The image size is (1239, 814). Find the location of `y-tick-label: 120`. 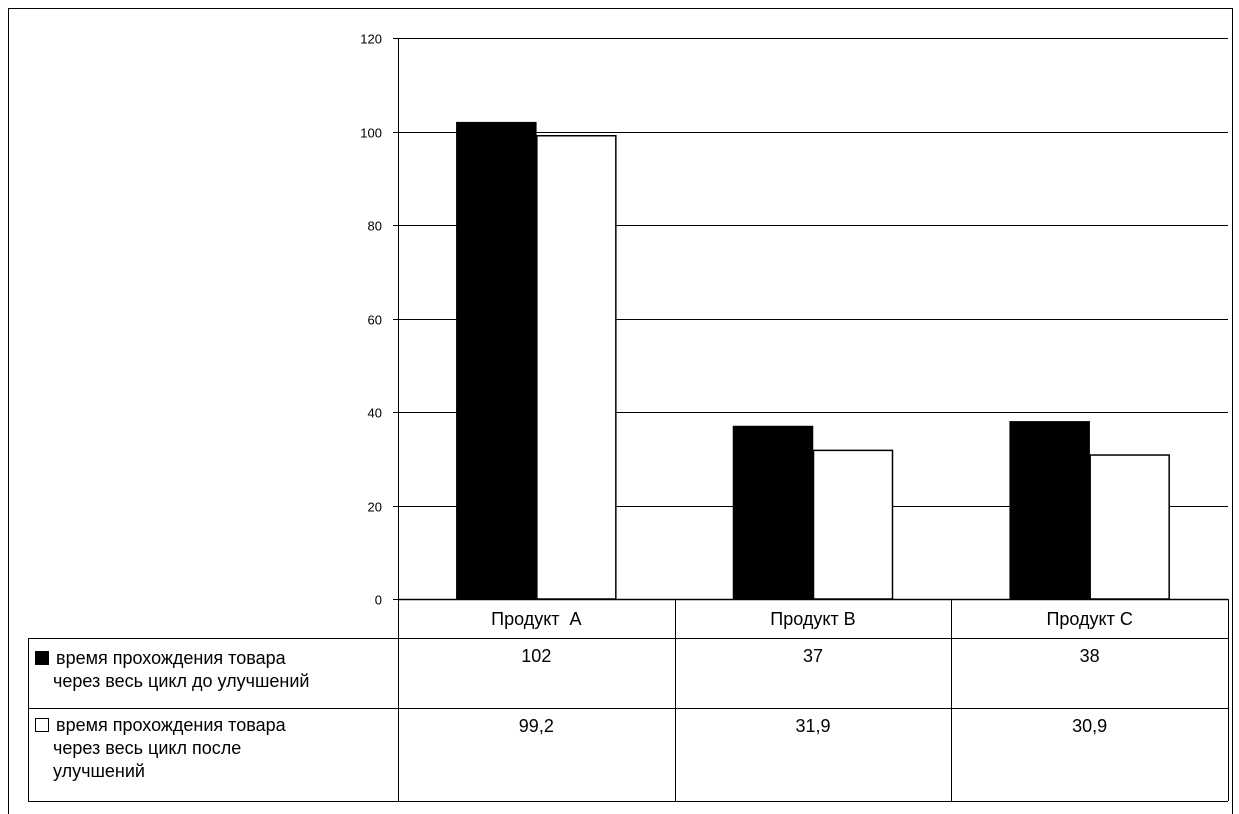

y-tick-label: 120 is located at coordinates (371, 39).